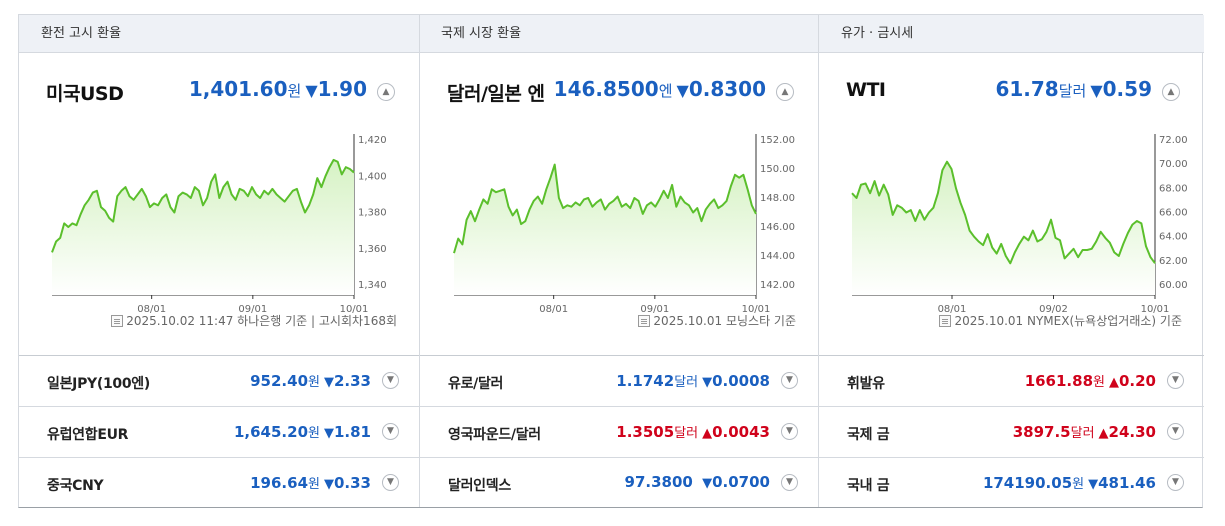 The width and height of the screenshot is (1225, 526). Describe the element at coordinates (866, 90) in the screenshot. I see `main-quote-name: WTI` at that location.